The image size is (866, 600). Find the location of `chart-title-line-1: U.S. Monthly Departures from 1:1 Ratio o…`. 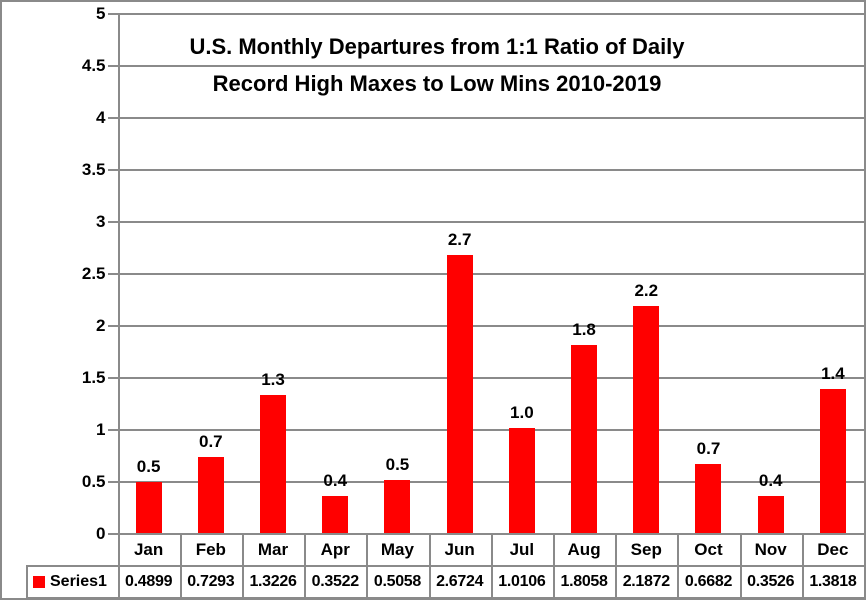

chart-title-line-1: U.S. Monthly Departures from 1:1 Ratio o… is located at coordinates (437, 46).